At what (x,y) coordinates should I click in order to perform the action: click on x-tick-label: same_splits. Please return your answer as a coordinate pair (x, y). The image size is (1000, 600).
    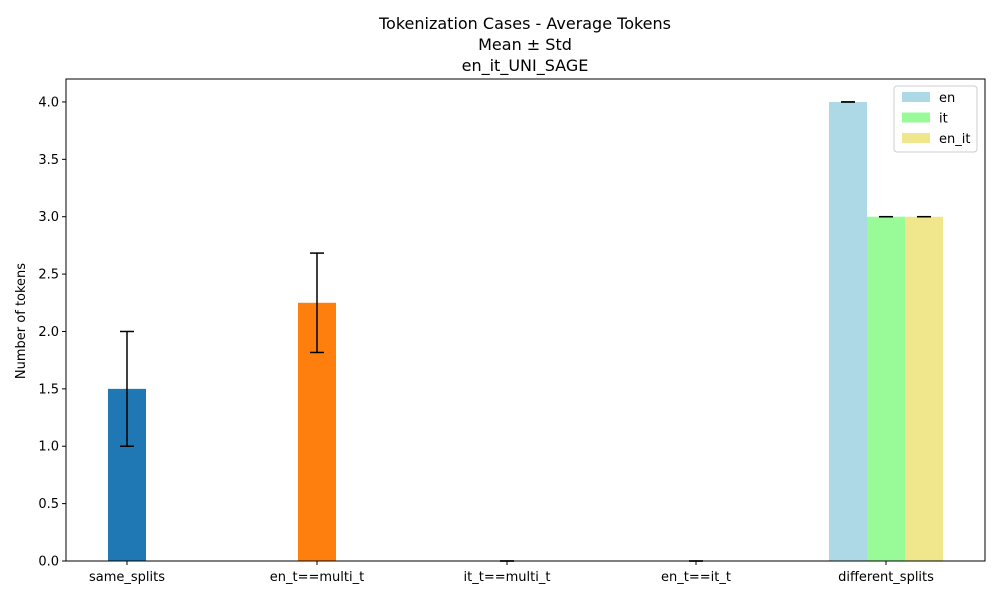
    Looking at the image, I should click on (127, 577).